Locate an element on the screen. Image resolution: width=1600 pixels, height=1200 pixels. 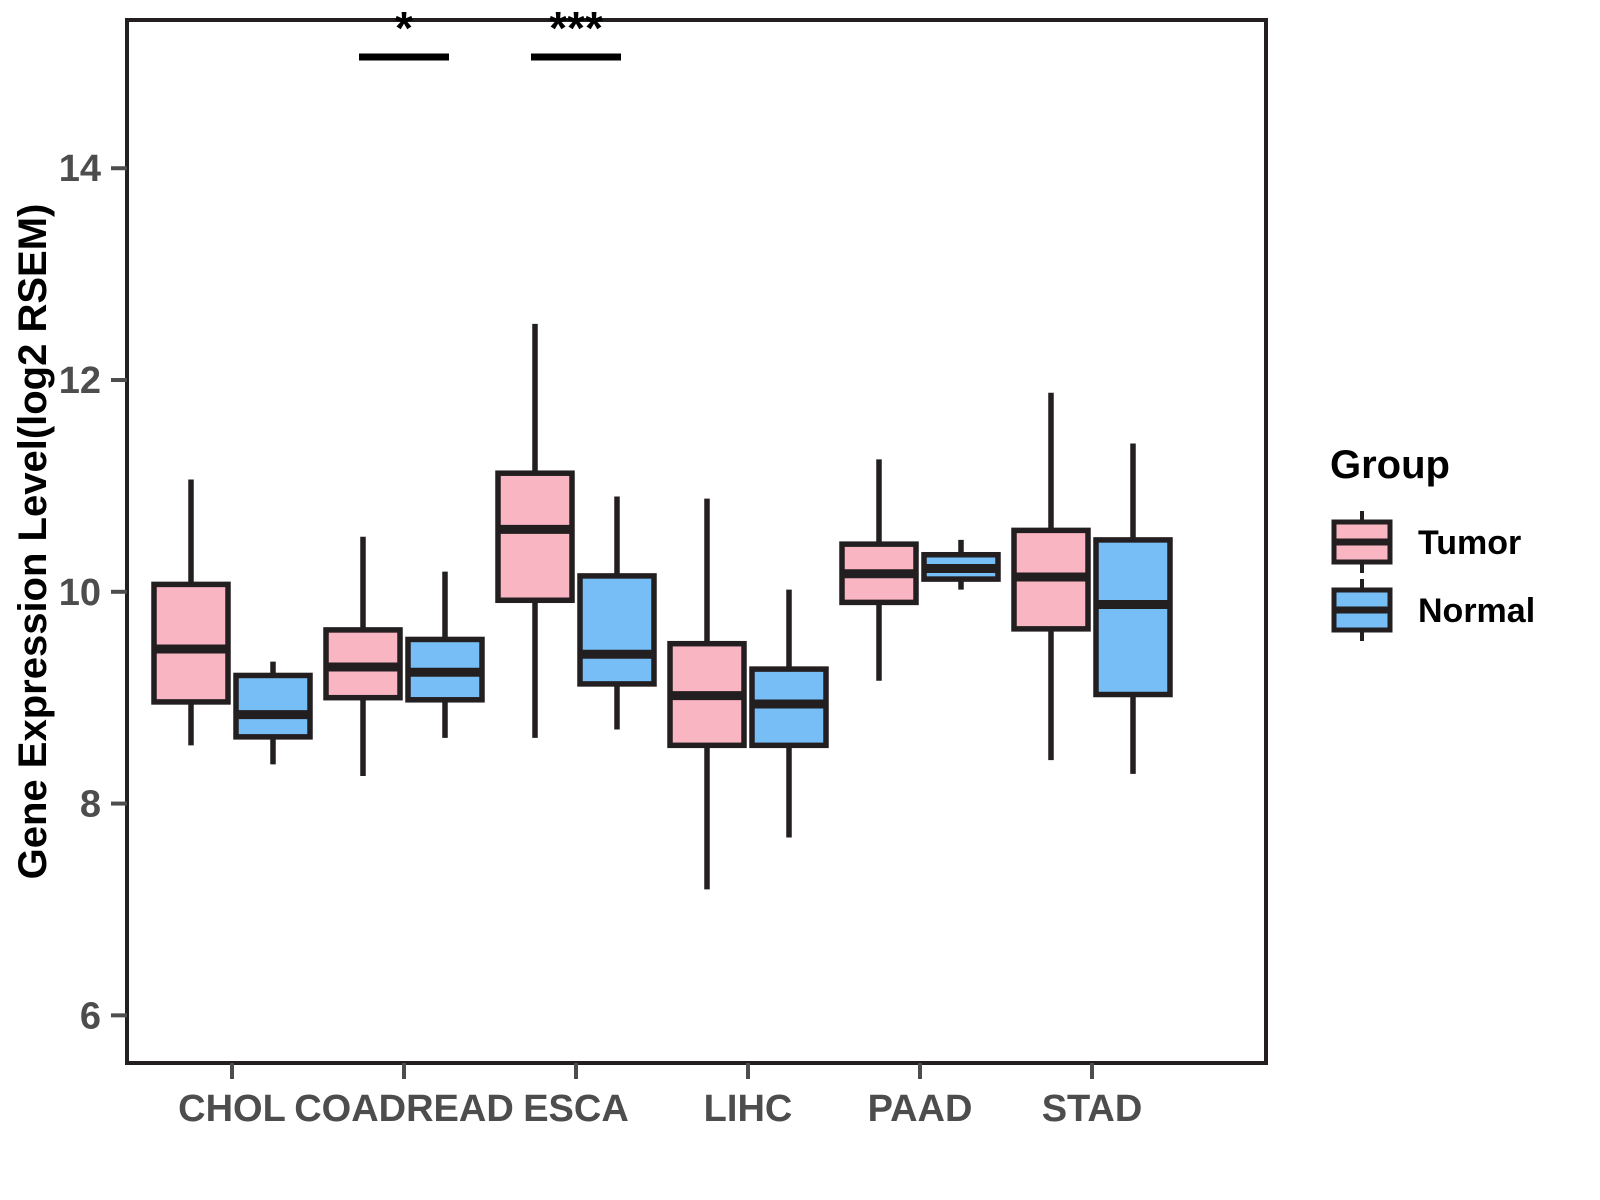
y-tick-label: 10 is located at coordinates (80, 593).